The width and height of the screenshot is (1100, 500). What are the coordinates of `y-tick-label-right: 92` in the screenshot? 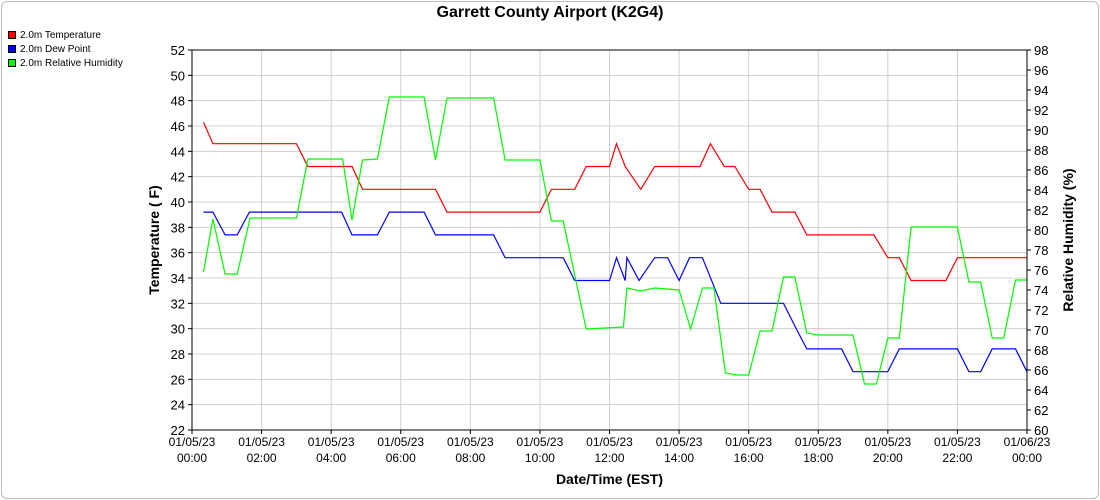 It's located at (1041, 110).